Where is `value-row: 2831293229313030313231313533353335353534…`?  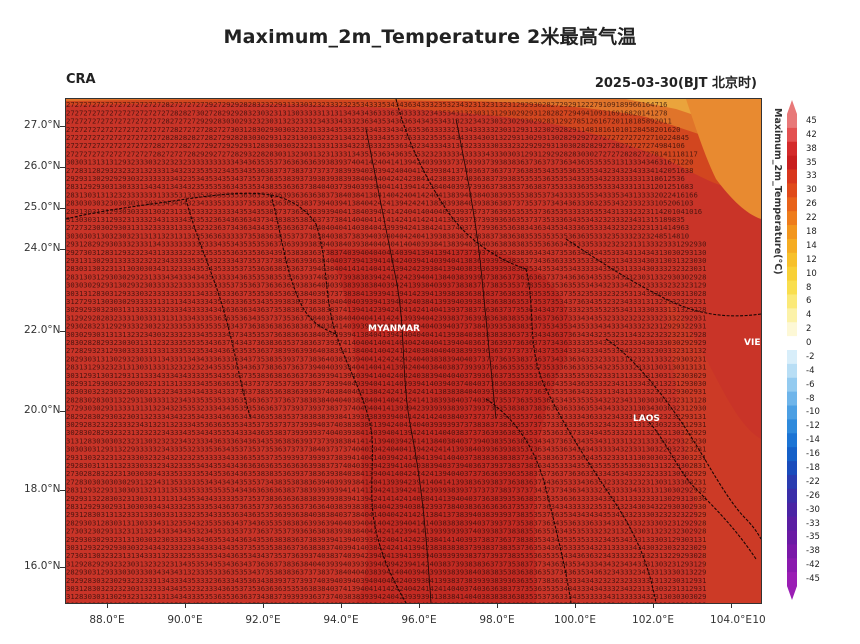
value-row: 2831293229313030313231313533353335353534… is located at coordinates (386, 490).